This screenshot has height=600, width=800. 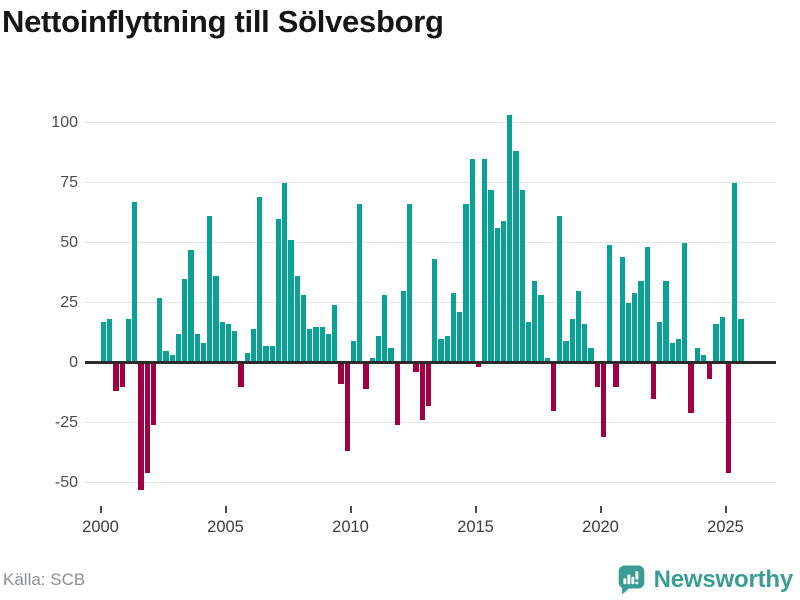 What do you see at coordinates (723, 579) in the screenshot?
I see `newsworthy-logo-text: Newsworthy` at bounding box center [723, 579].